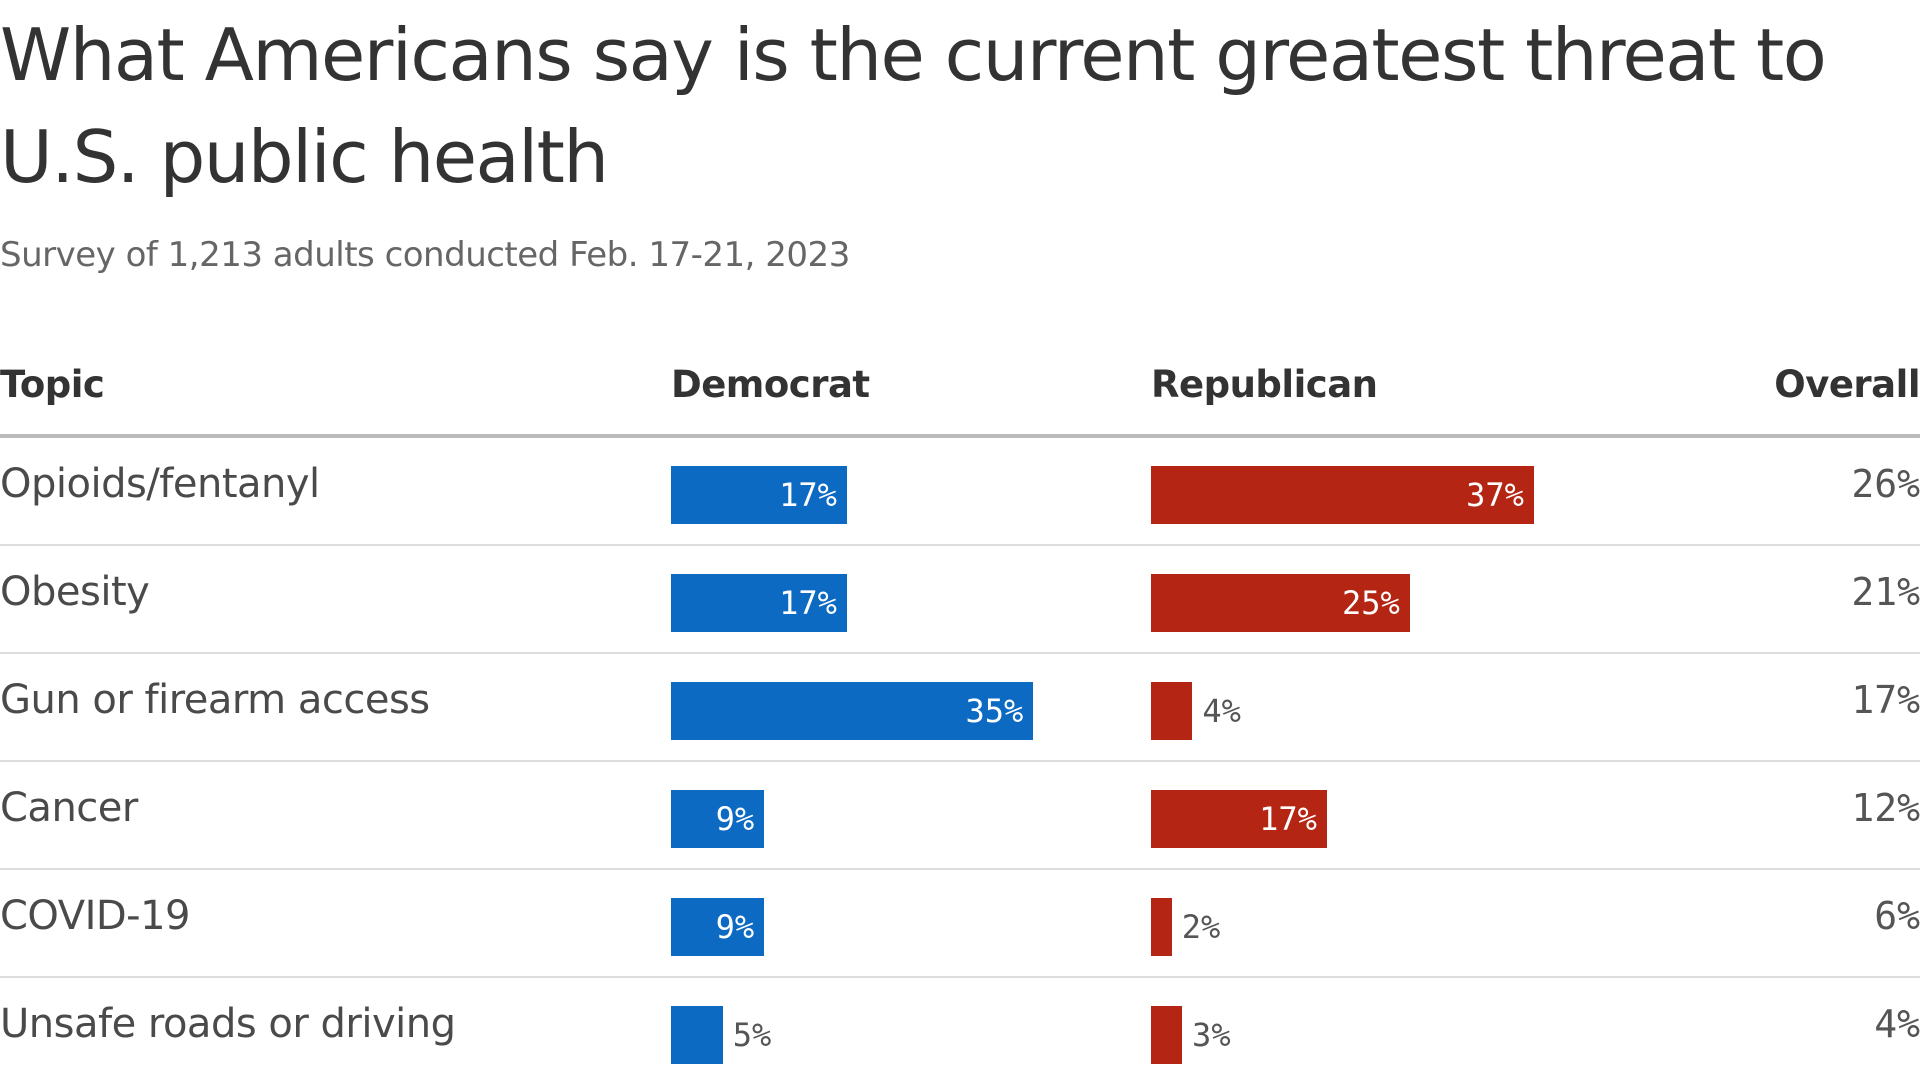 The image size is (1920, 1086). What do you see at coordinates (1885, 808) in the screenshot?
I see `overall-value: 12%` at bounding box center [1885, 808].